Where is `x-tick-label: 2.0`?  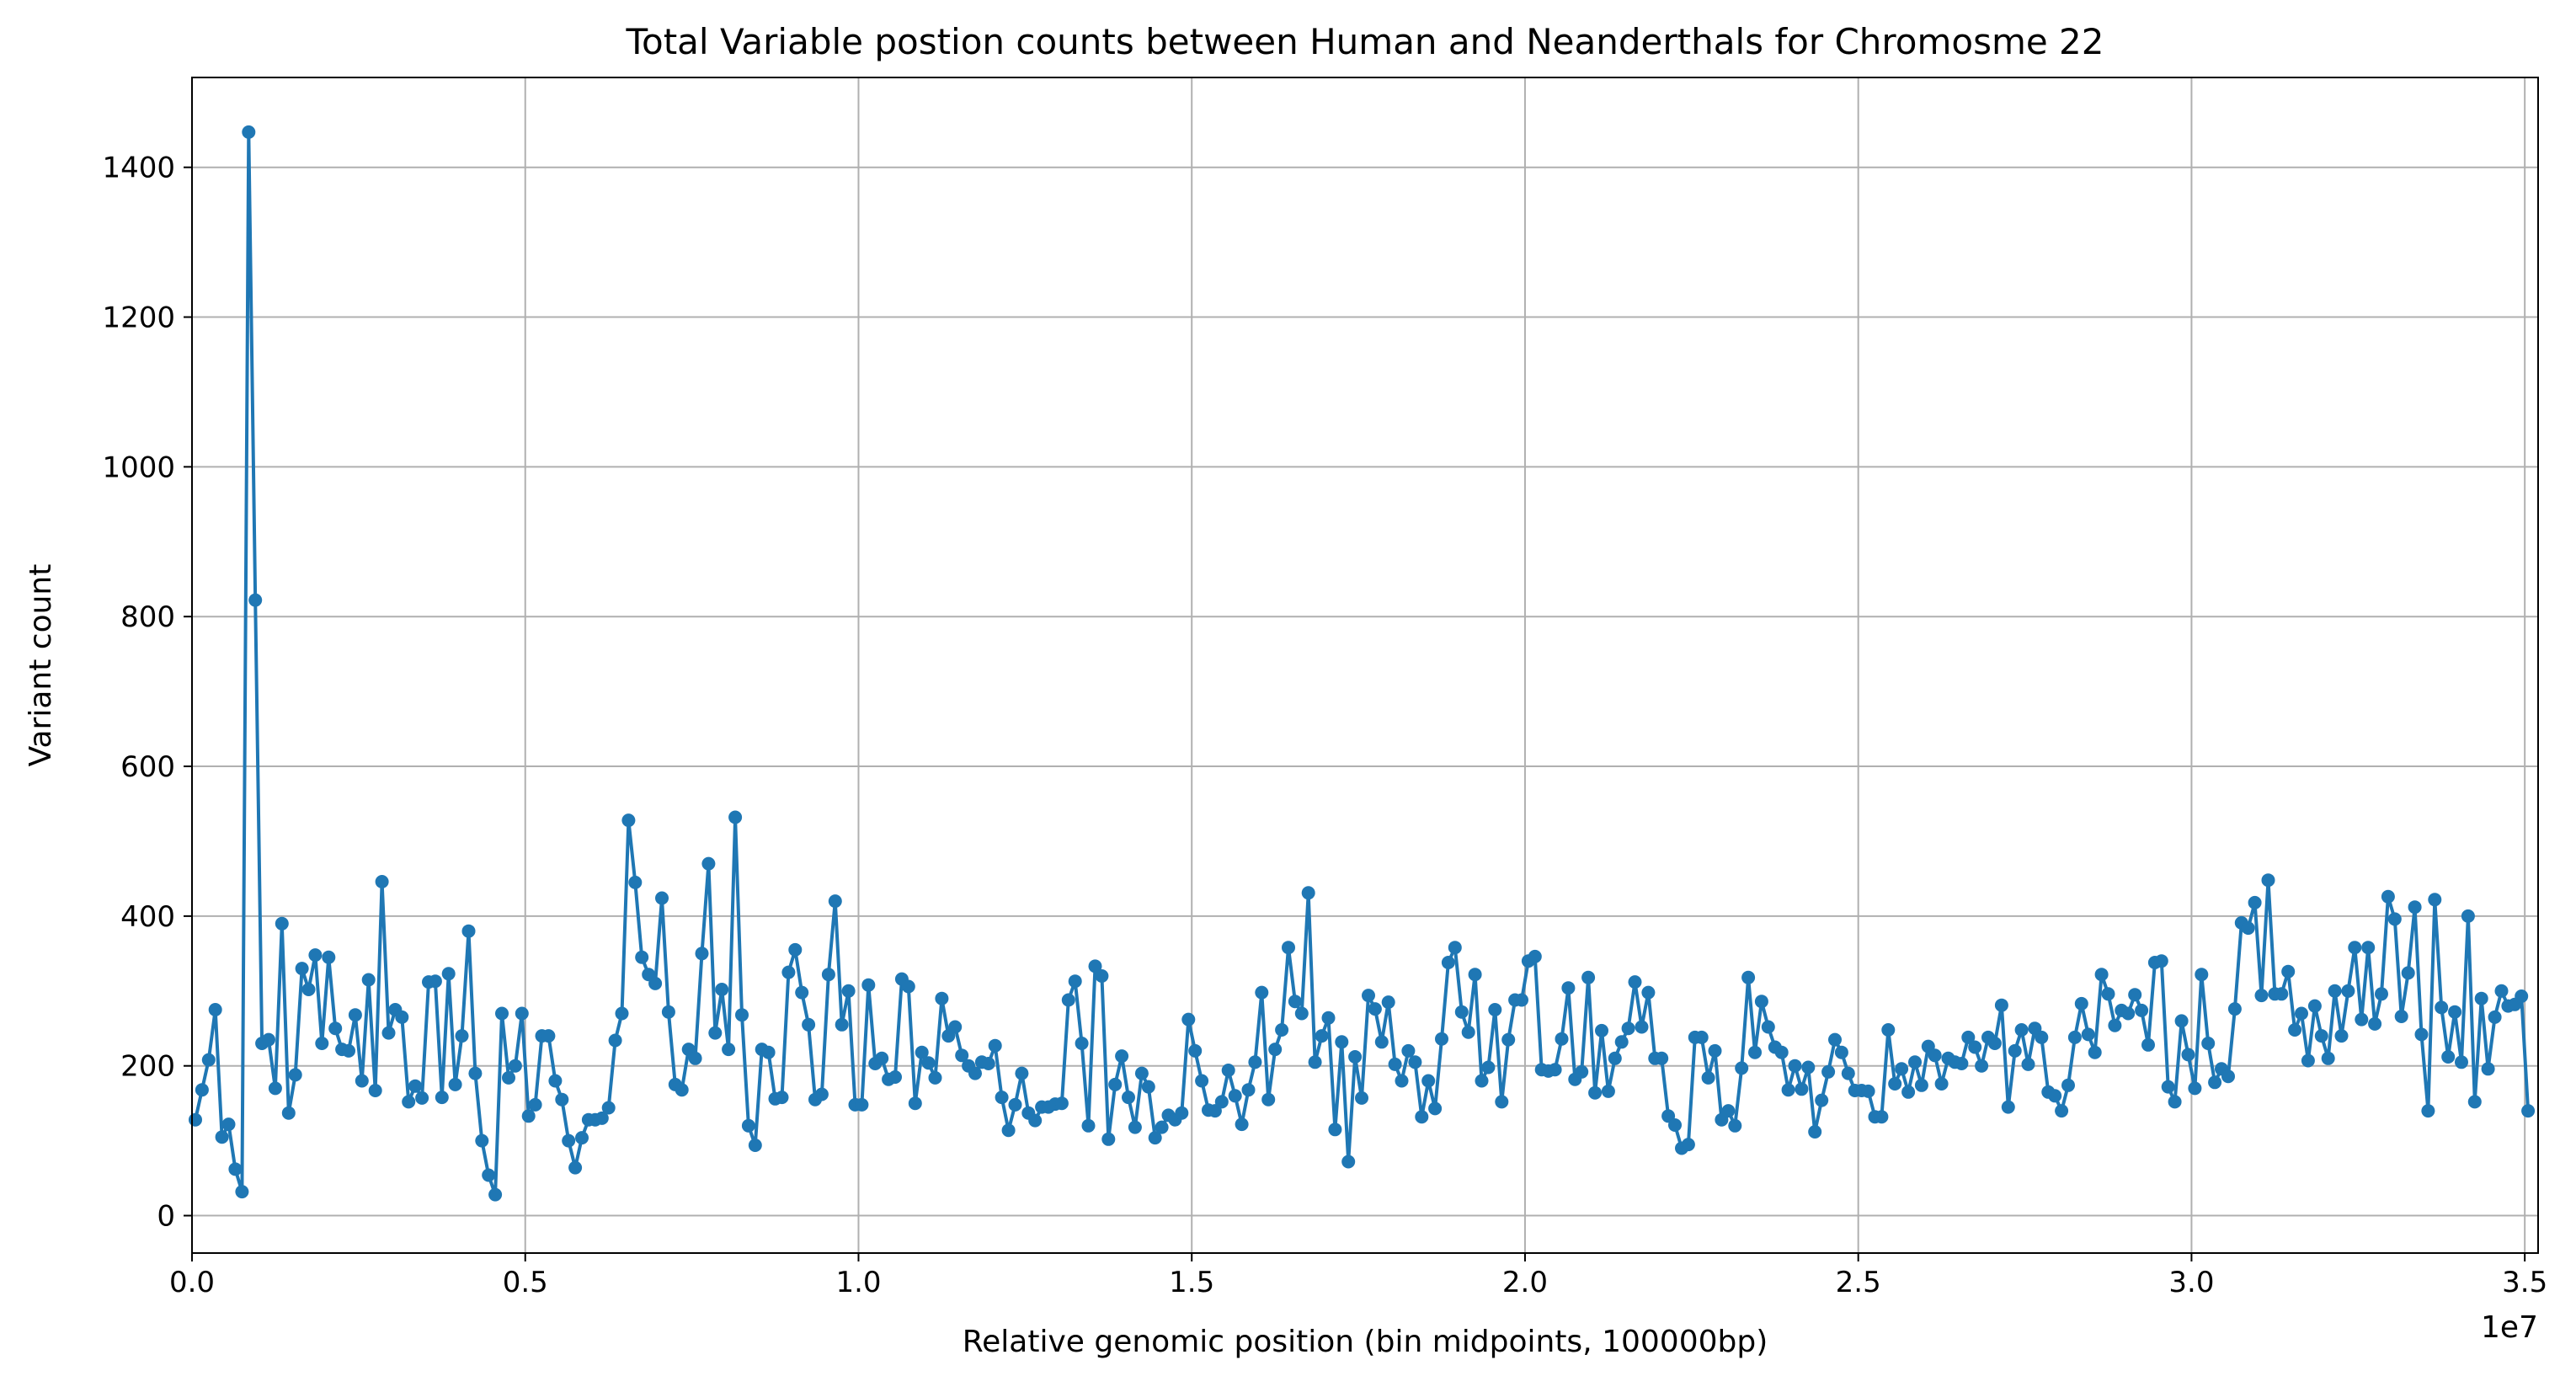
x-tick-label: 2.0 is located at coordinates (1525, 1282).